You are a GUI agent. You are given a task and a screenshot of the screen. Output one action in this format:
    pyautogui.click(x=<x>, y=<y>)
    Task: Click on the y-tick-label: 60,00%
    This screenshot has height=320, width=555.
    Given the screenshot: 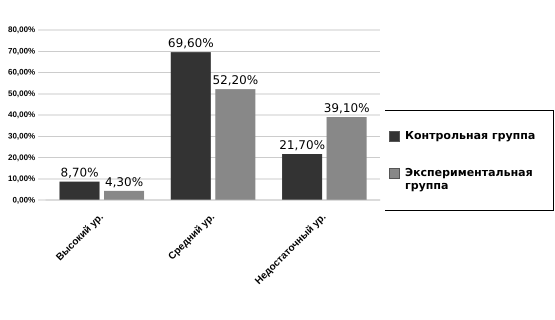 What is the action you would take?
    pyautogui.click(x=22, y=72)
    